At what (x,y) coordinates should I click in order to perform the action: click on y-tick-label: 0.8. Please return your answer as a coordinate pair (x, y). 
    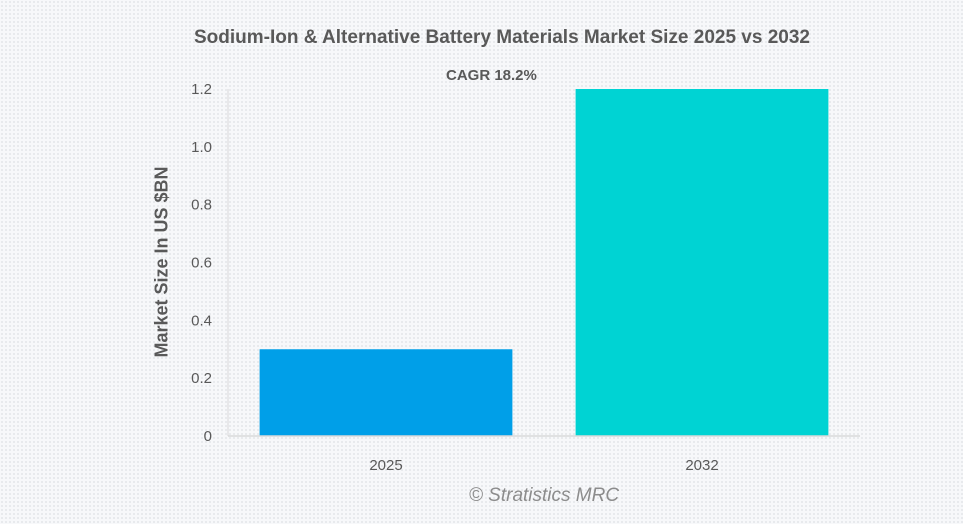
    Looking at the image, I should click on (201, 205).